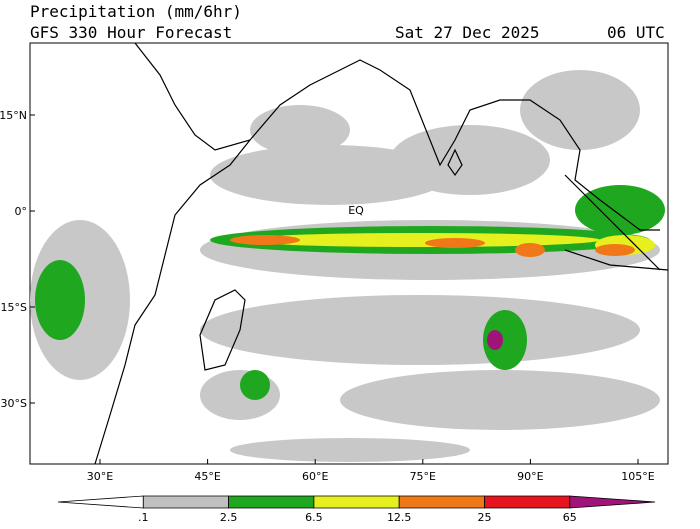 The image size is (700, 529). Describe the element at coordinates (13, 115) in the screenshot. I see `lat-label: 15°N` at that location.